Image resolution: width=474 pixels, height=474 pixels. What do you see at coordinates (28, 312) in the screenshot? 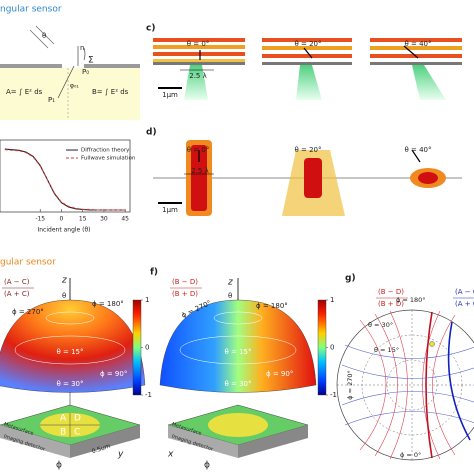
I see `angle-label: ϕ = 270°` at bounding box center [28, 312].